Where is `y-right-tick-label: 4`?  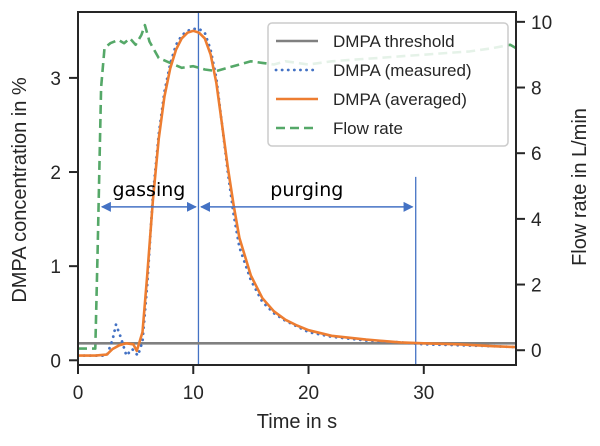
y-right-tick-label: 4 is located at coordinates (536, 220).